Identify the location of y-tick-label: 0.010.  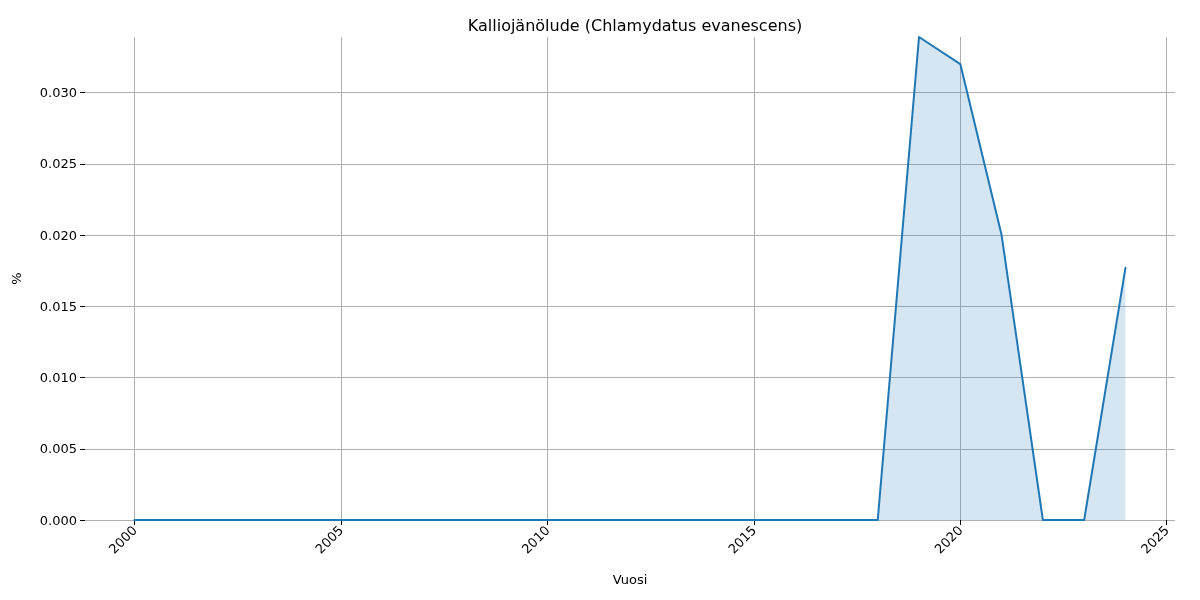
(58, 378).